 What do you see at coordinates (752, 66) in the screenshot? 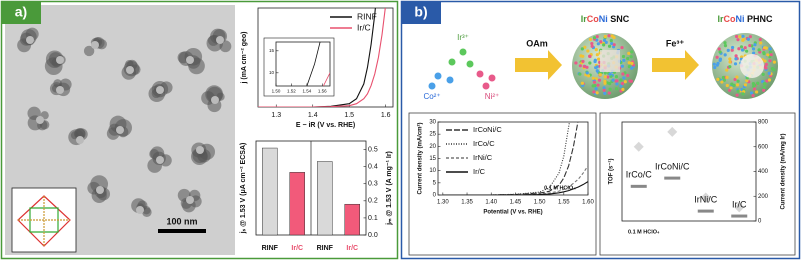
I see `hollow` at bounding box center [752, 66].